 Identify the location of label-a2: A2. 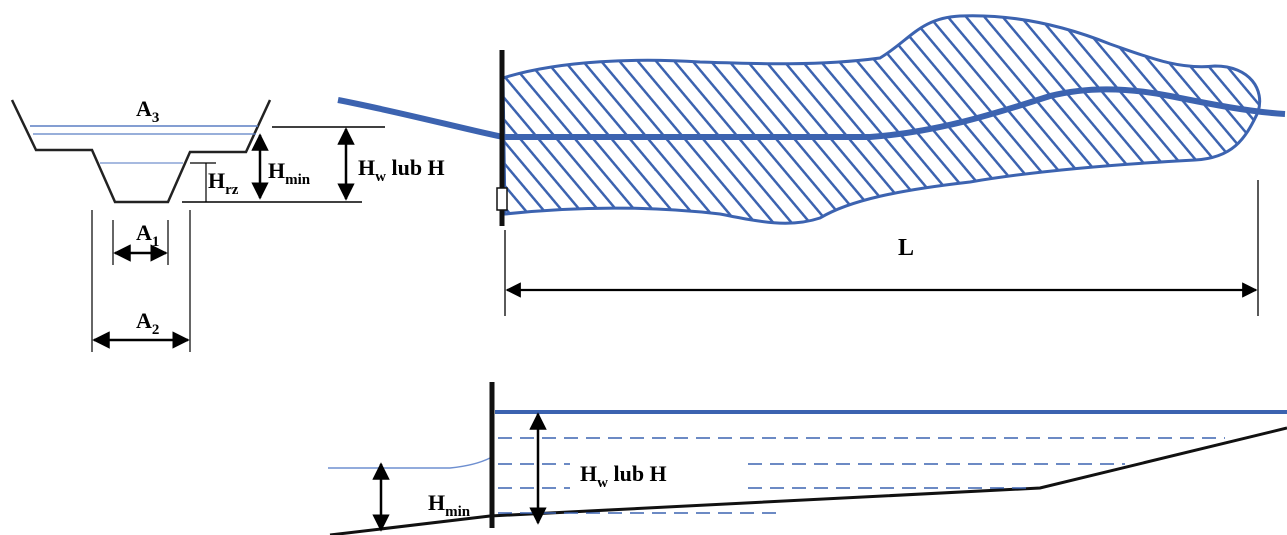
(147, 323).